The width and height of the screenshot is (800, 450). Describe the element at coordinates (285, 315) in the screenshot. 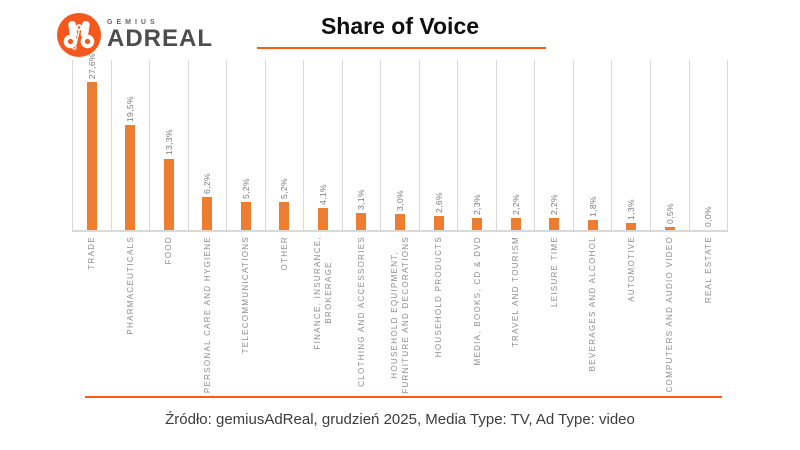

I see `category-slot: OTHER` at that location.